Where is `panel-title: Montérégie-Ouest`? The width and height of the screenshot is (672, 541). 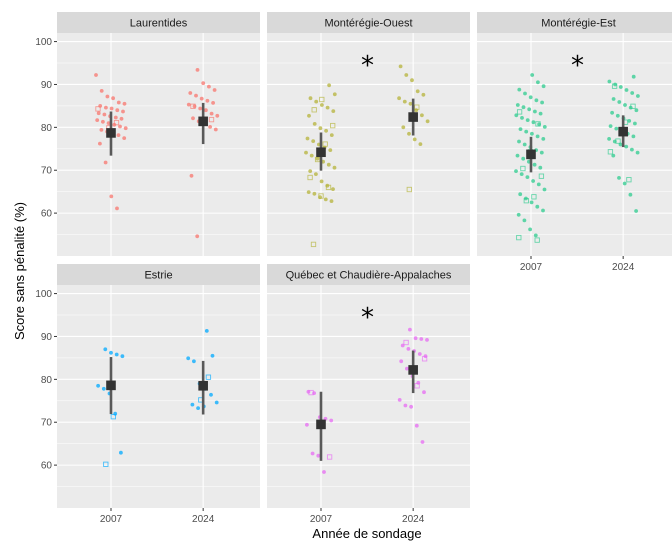 panel-title: Montérégie-Ouest is located at coordinates (368, 24).